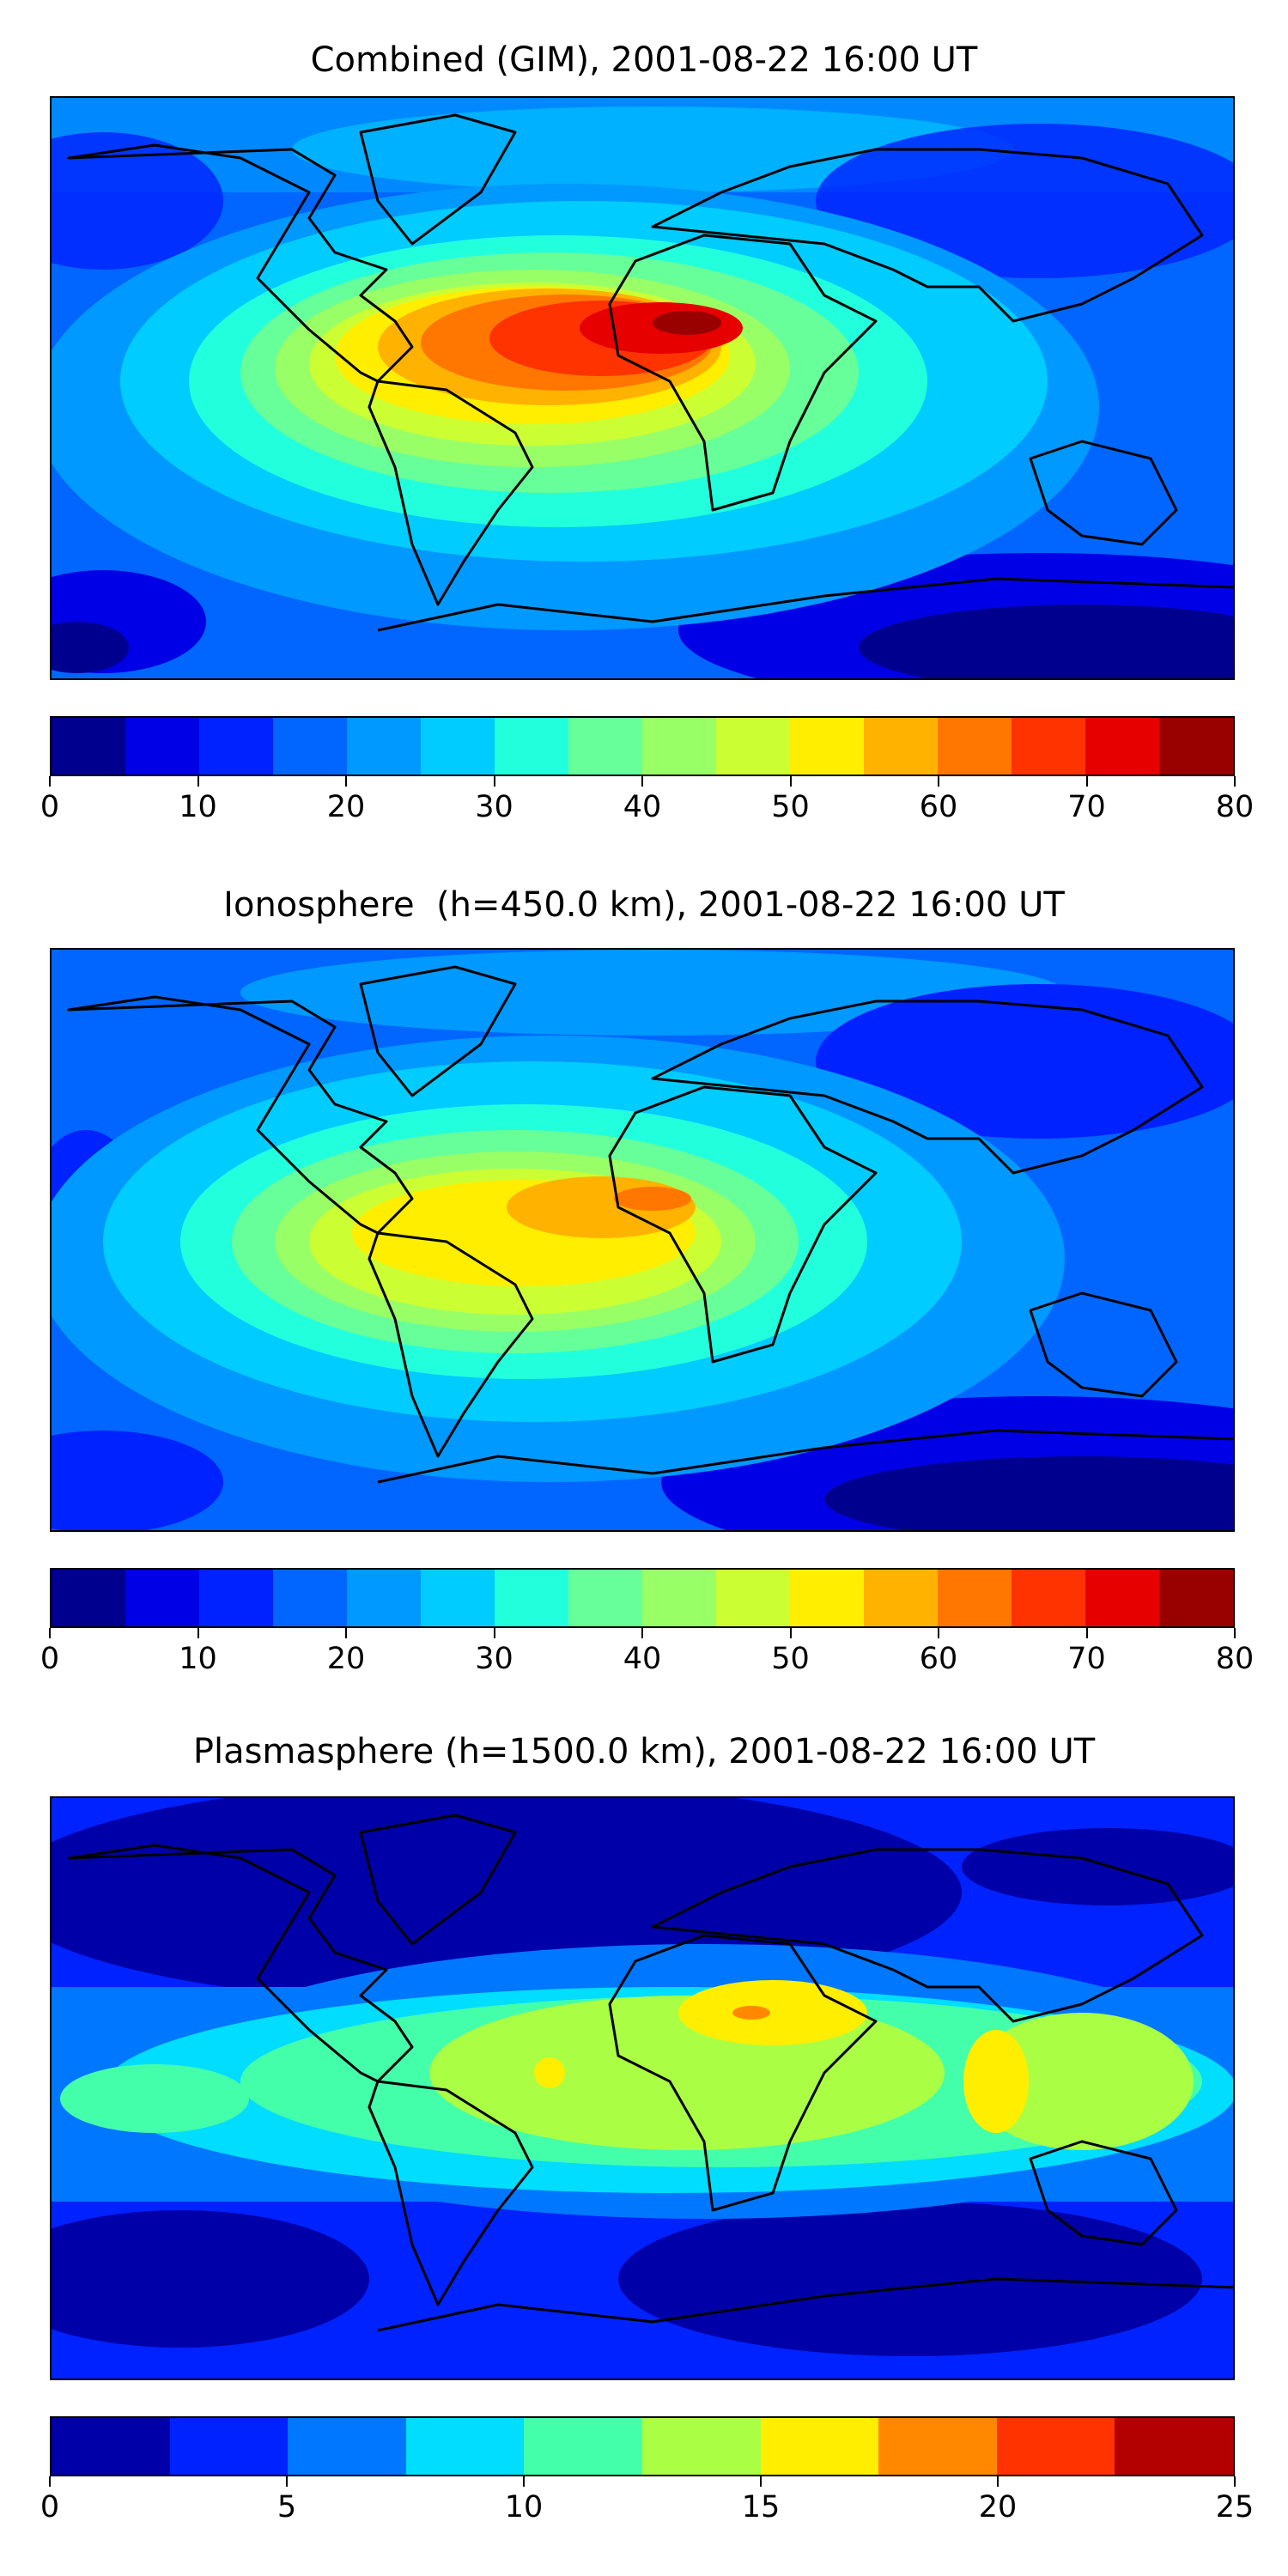 This screenshot has height=2576, width=1288. Describe the element at coordinates (1235, 2507) in the screenshot. I see `colorbar-tick-label: 25` at that location.